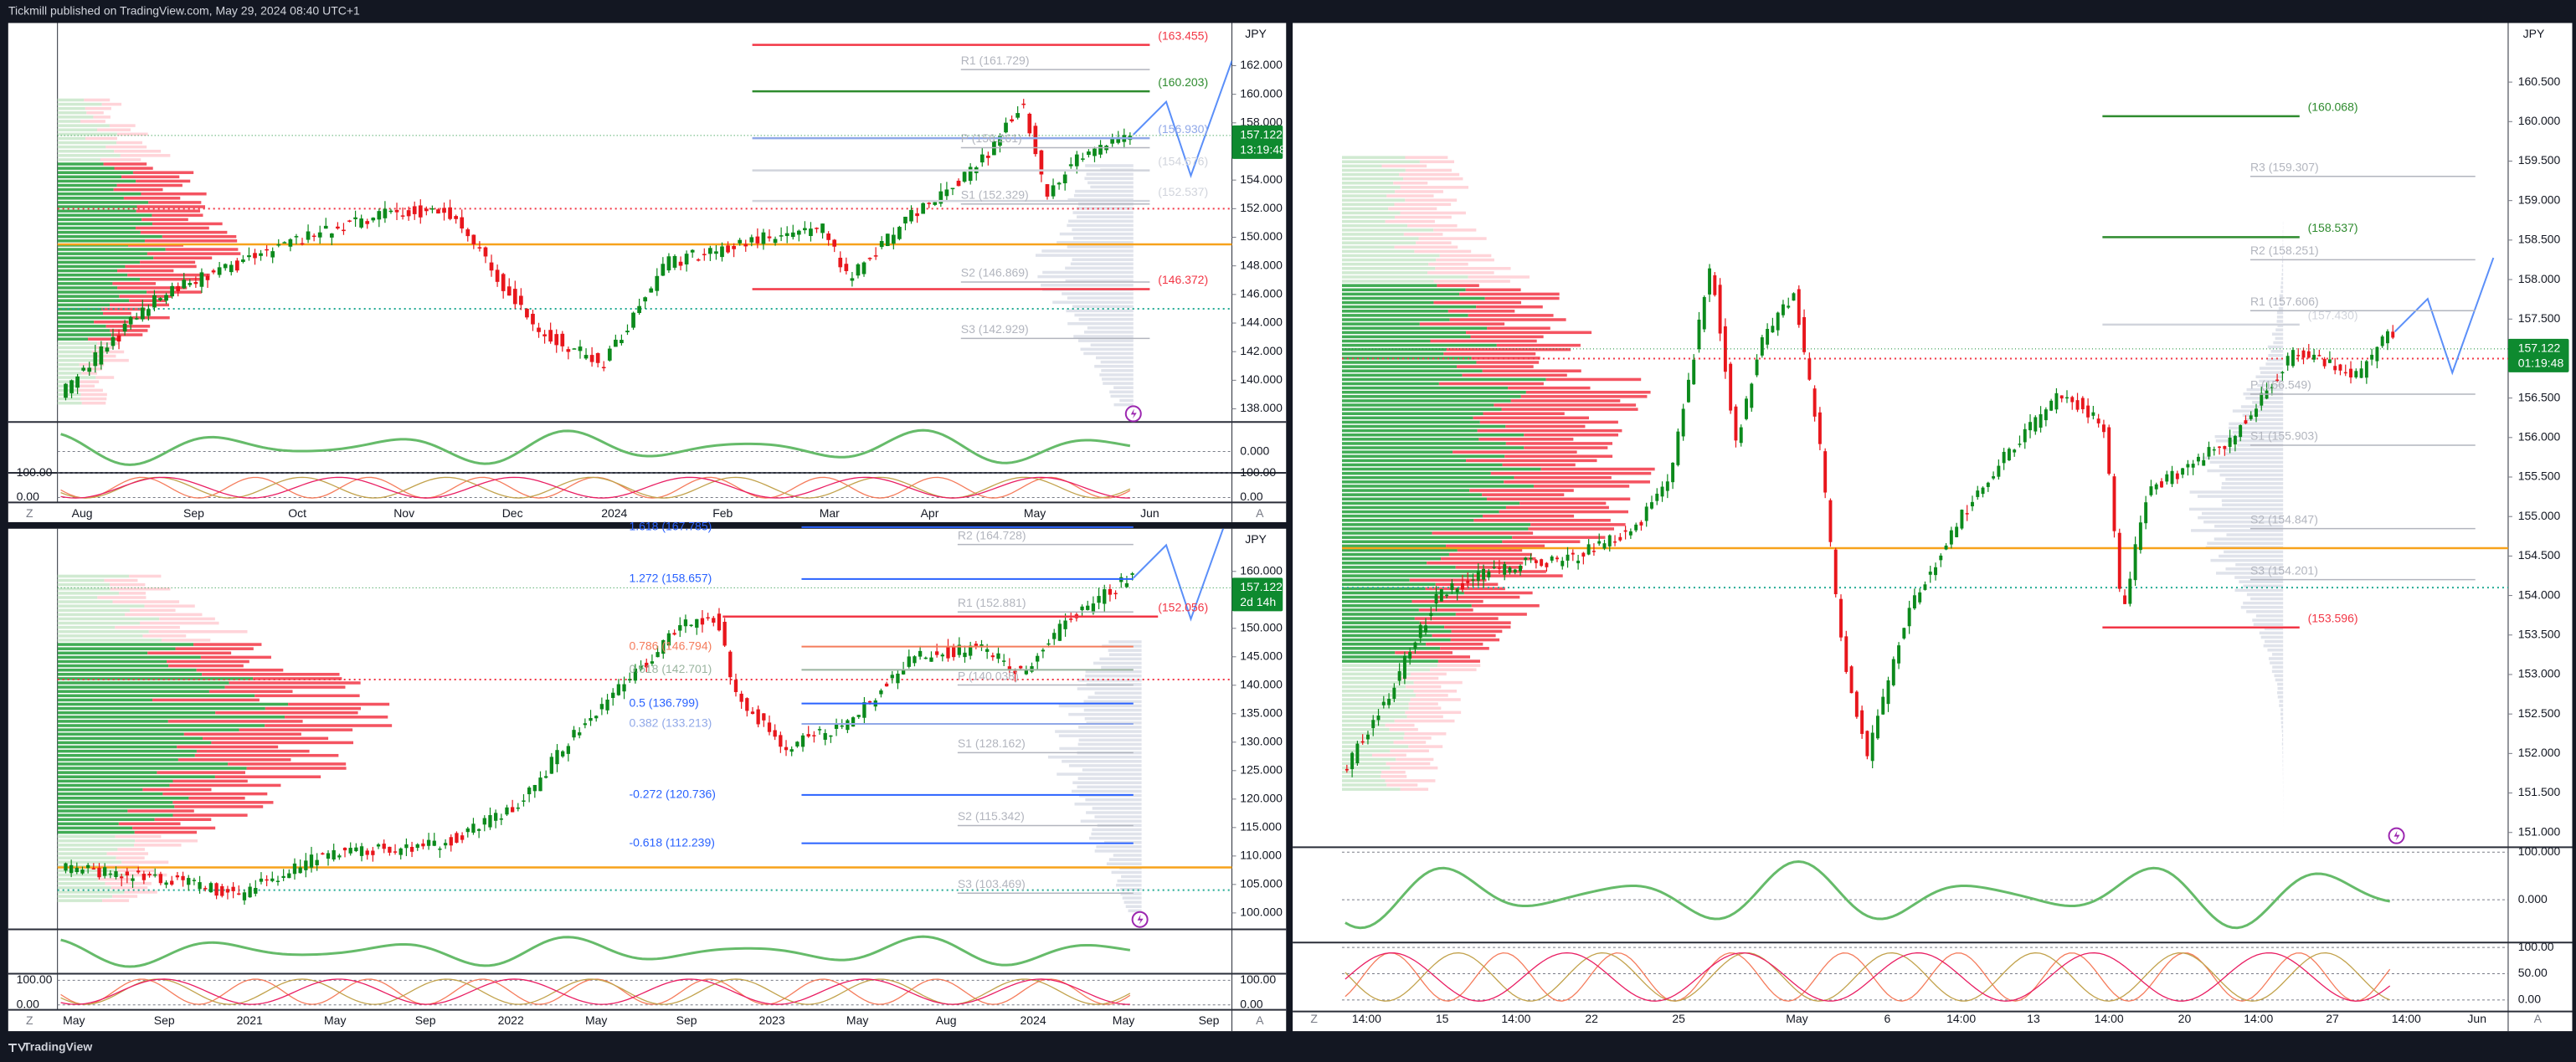 This screenshot has width=2576, height=1062. Describe the element at coordinates (722, 513) in the screenshot. I see `time-label: Feb` at that location.